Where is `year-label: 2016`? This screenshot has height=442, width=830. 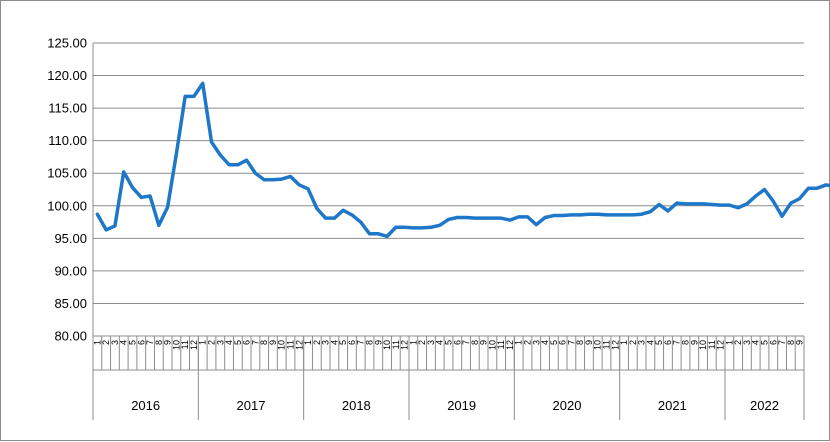
year-label: 2016 is located at coordinates (145, 405).